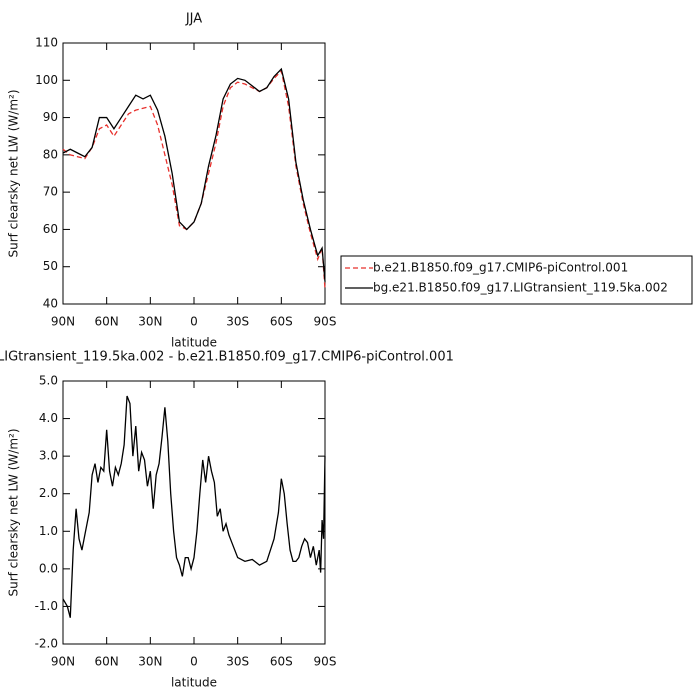 The image size is (700, 700). What do you see at coordinates (50, 304) in the screenshot?
I see `y-tick-label: 40` at bounding box center [50, 304].